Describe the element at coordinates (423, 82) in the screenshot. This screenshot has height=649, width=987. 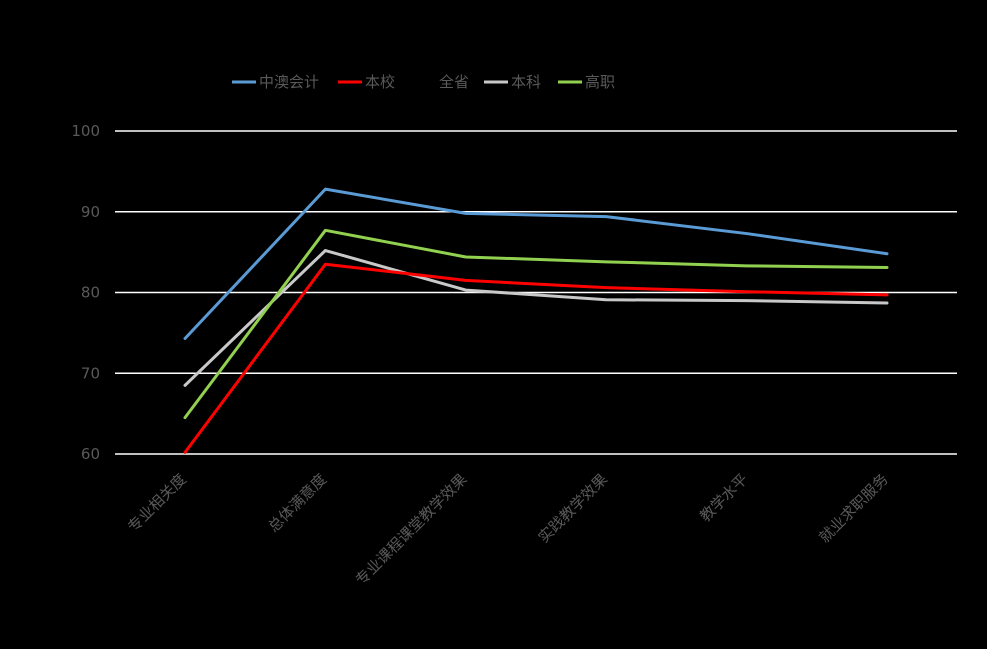
I see `legend: 中澳会计 本校 全省 本科 高职` at that location.